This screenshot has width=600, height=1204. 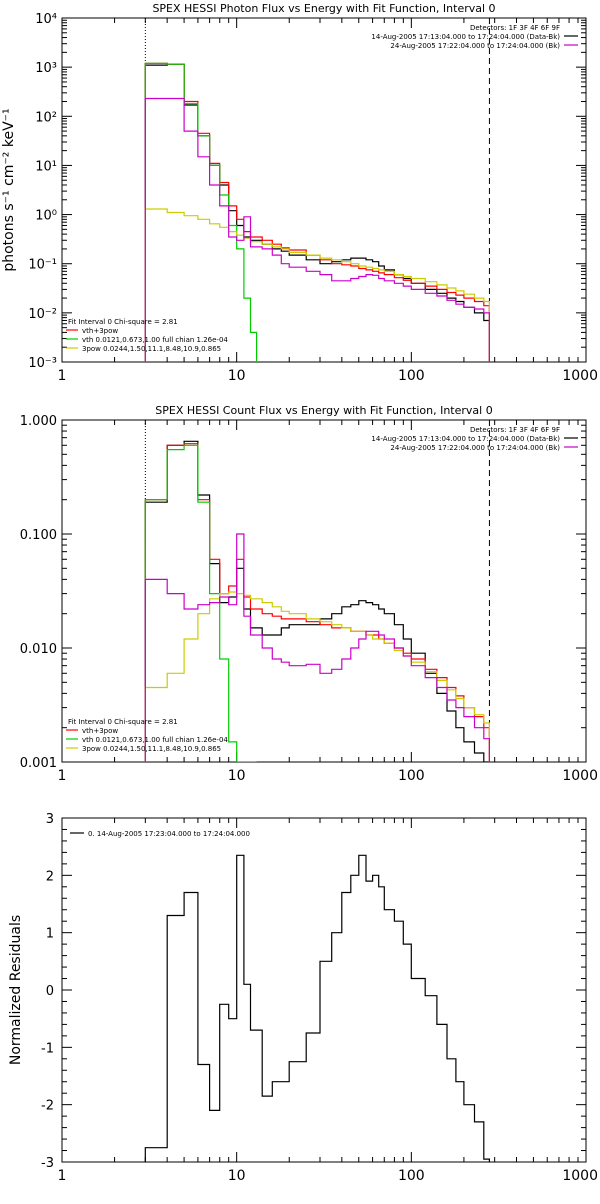 I want to click on y-tick-label: 10², so click(x=46, y=117).